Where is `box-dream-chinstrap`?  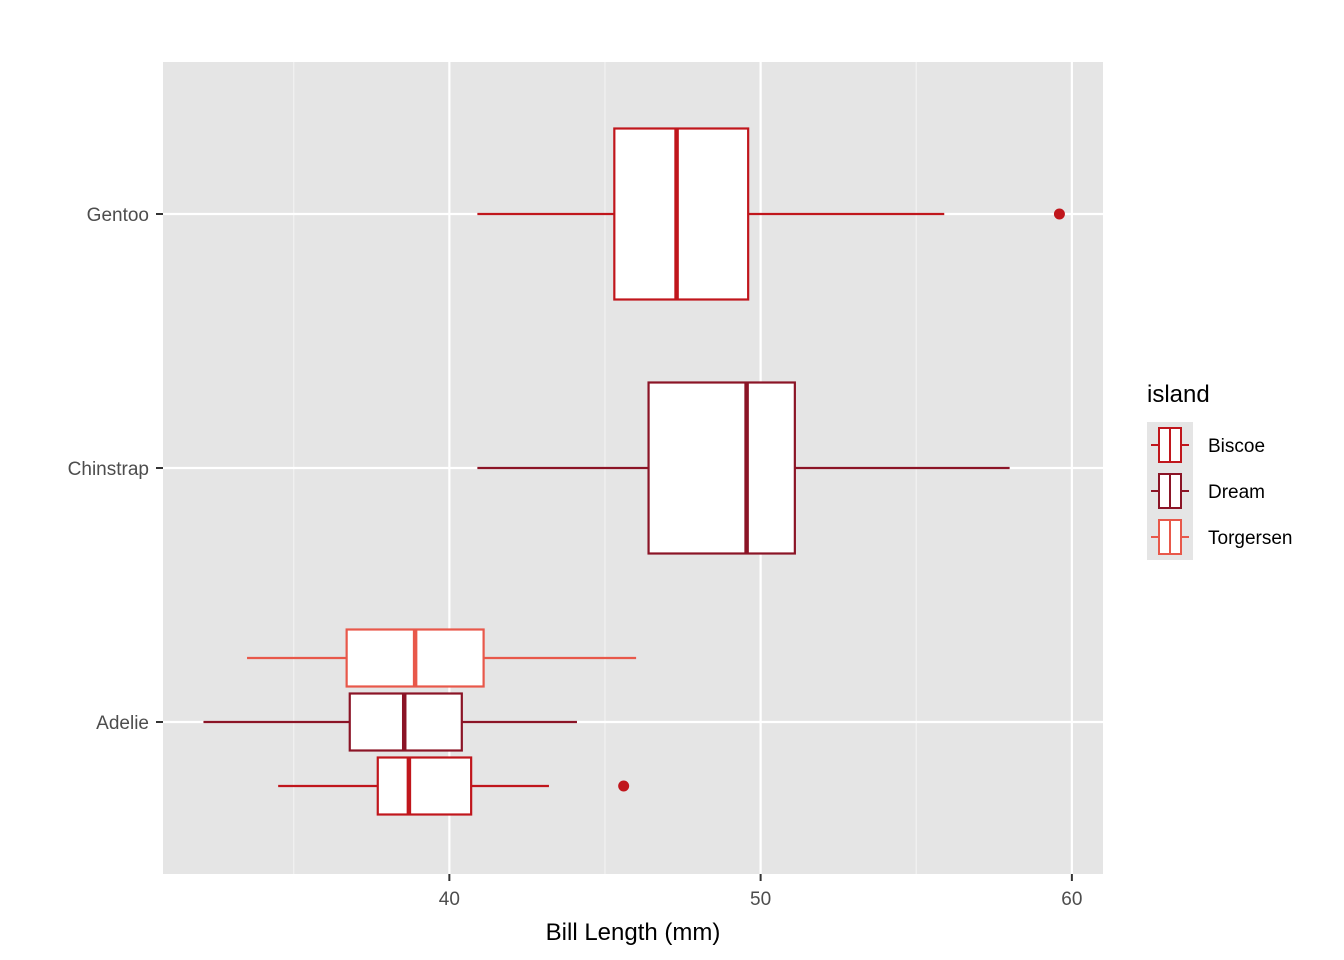
box-dream-chinstrap is located at coordinates (743, 468).